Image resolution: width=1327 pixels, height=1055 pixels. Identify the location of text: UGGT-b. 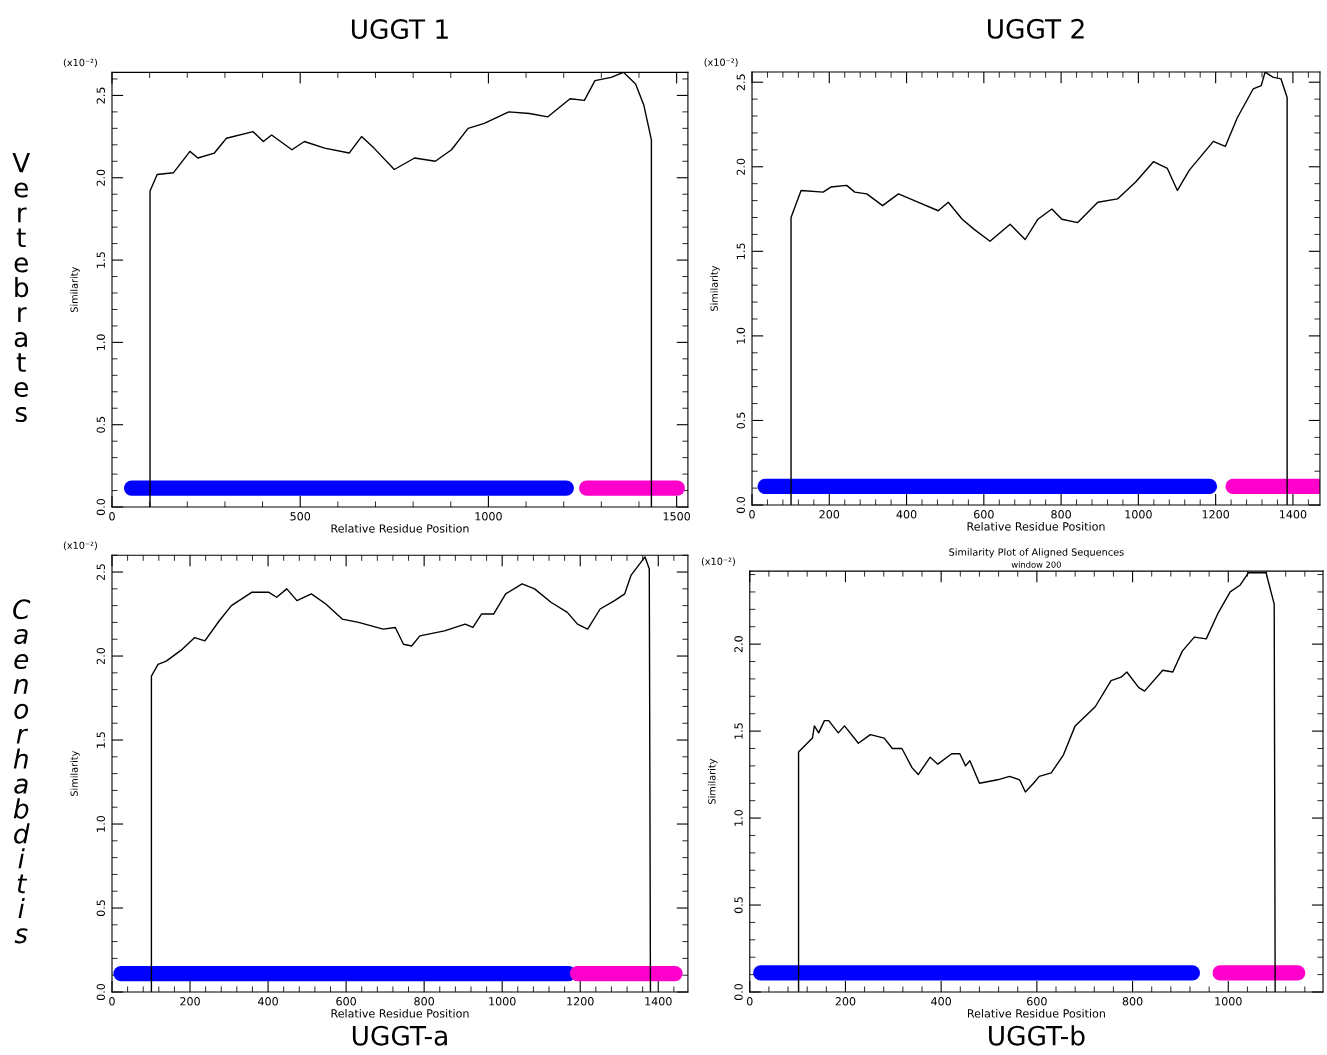
(1037, 1035).